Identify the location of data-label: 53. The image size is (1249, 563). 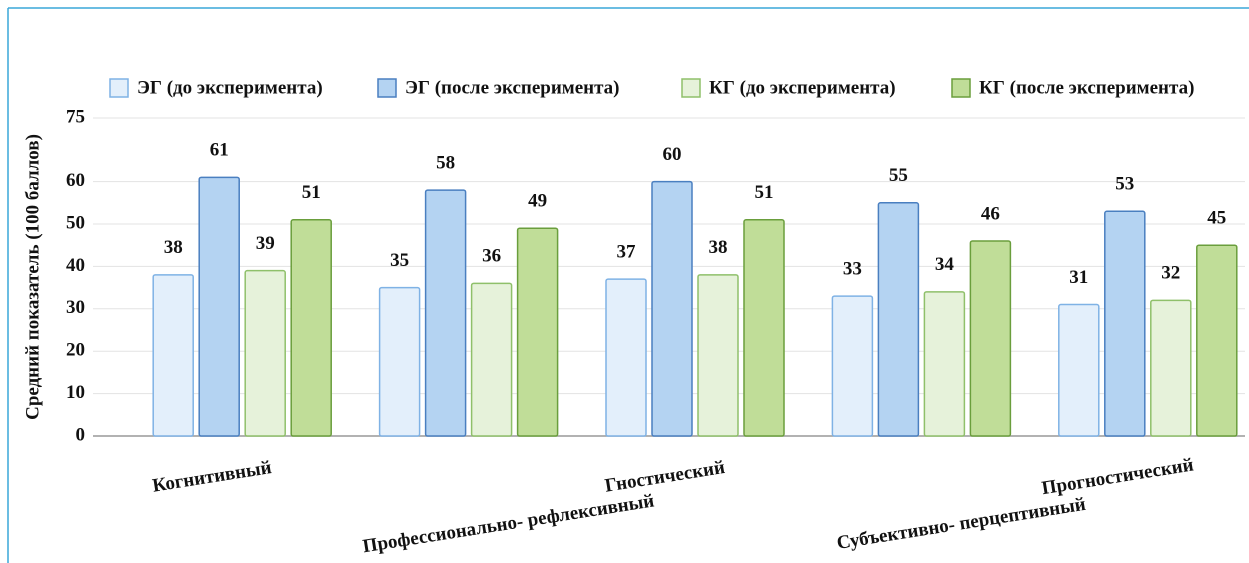
(1124, 184).